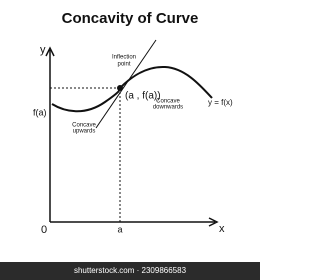 This screenshot has height=280, width=320. What do you see at coordinates (84, 132) in the screenshot?
I see `concave-up-label: upwards` at bounding box center [84, 132].